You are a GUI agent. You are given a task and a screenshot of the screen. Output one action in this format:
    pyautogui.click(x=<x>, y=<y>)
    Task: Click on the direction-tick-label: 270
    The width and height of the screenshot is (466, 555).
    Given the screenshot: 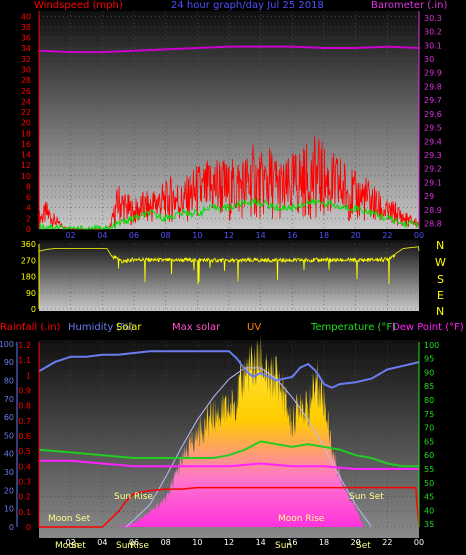 What is the action you would take?
    pyautogui.click(x=28, y=260)
    